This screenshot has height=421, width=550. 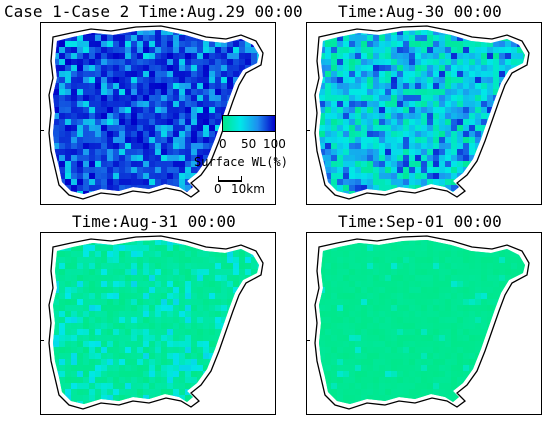 I want to click on legend-colorbar, so click(x=249, y=123).